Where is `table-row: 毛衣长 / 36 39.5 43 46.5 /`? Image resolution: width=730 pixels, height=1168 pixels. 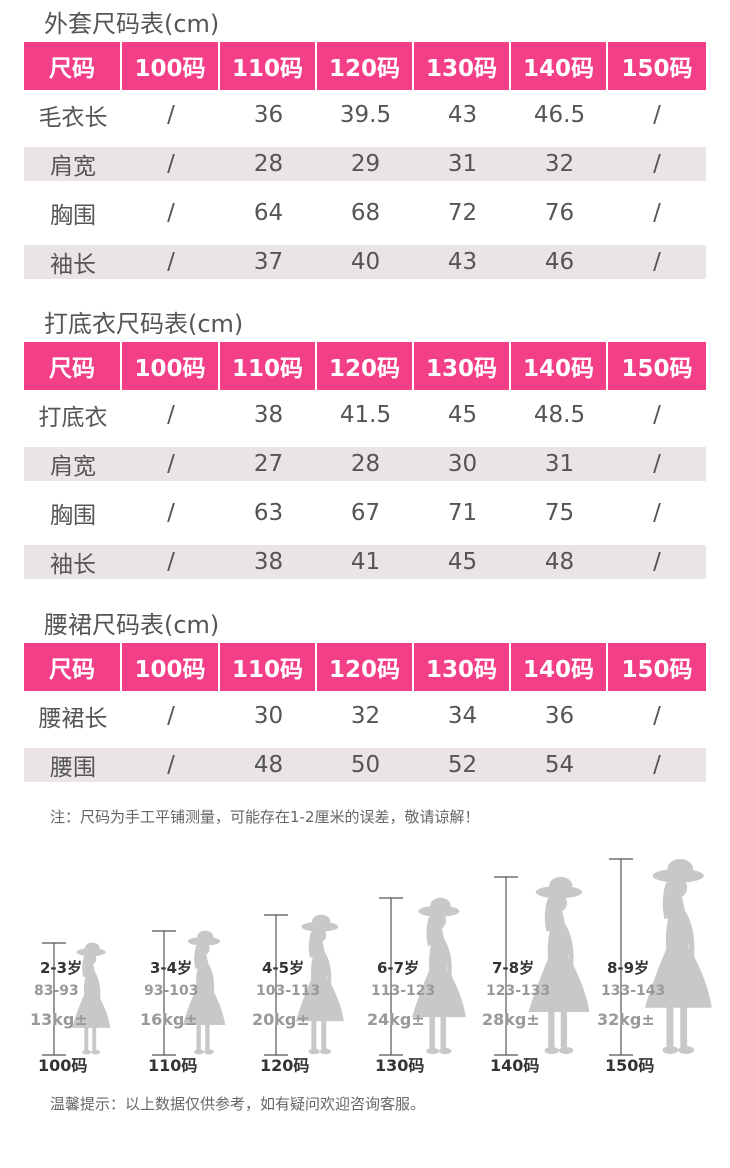 table-row: 毛衣长 / 36 39.5 43 46.5 / is located at coordinates (365, 114).